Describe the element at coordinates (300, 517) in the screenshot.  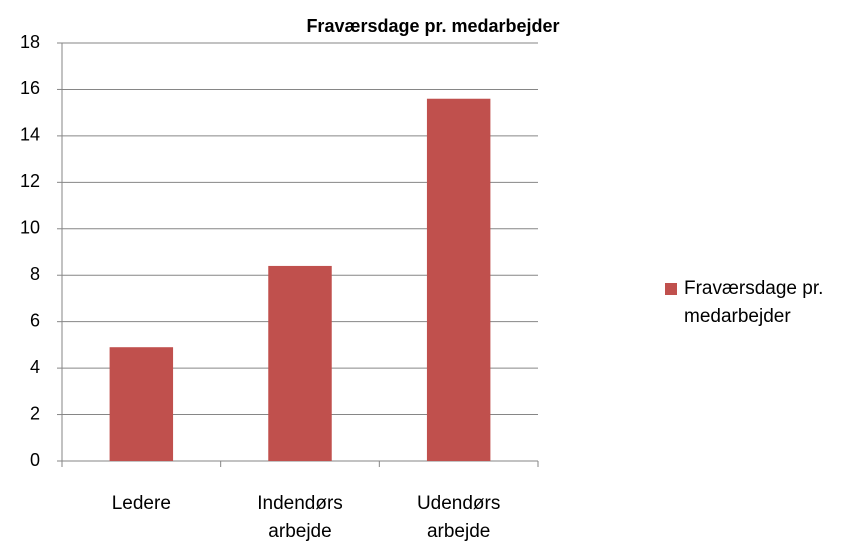
I see `x-tick-label: Indendørs arbejde` at that location.